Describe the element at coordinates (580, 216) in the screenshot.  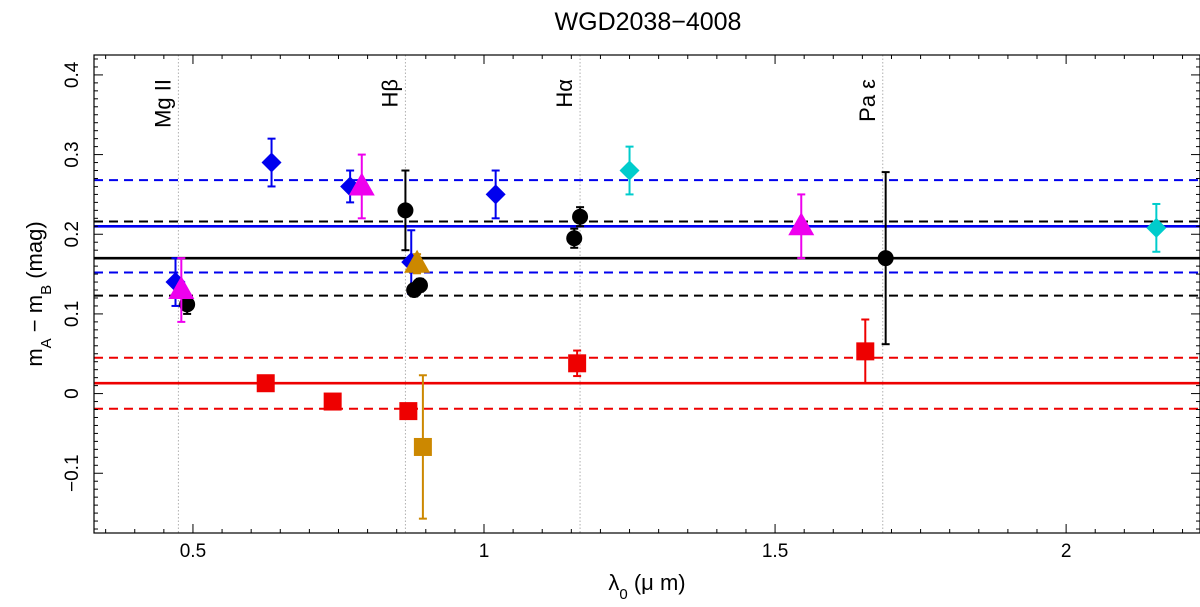
I see `series-1-point-5-marker` at that location.